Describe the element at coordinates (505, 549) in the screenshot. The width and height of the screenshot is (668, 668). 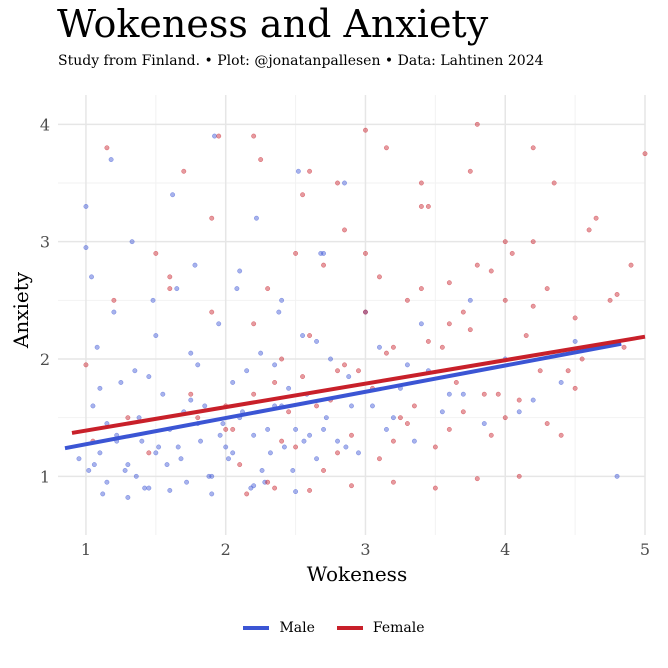
I see `x-tick-label: 4` at that location.